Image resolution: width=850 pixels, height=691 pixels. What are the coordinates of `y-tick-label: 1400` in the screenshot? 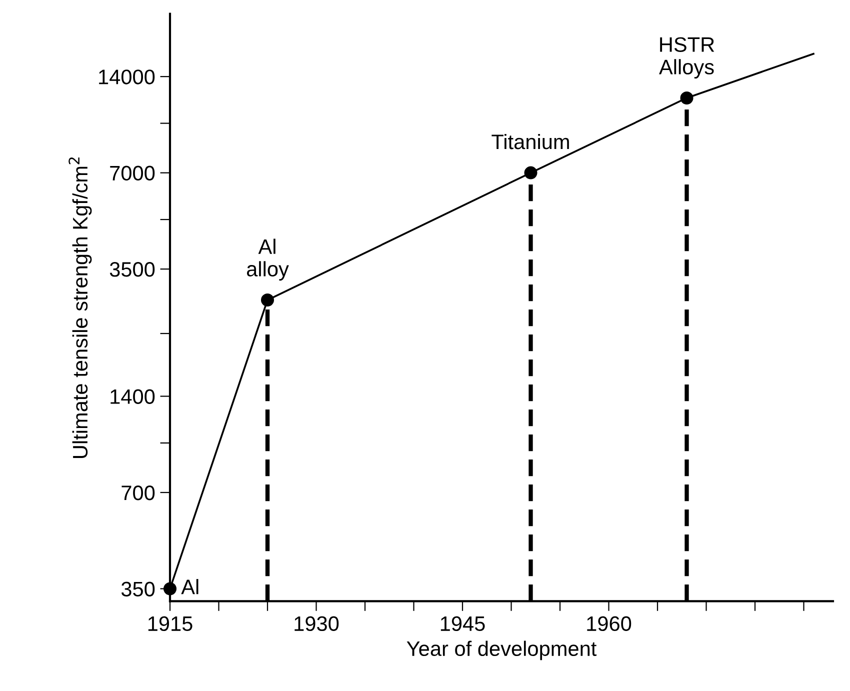 It's located at (132, 396).